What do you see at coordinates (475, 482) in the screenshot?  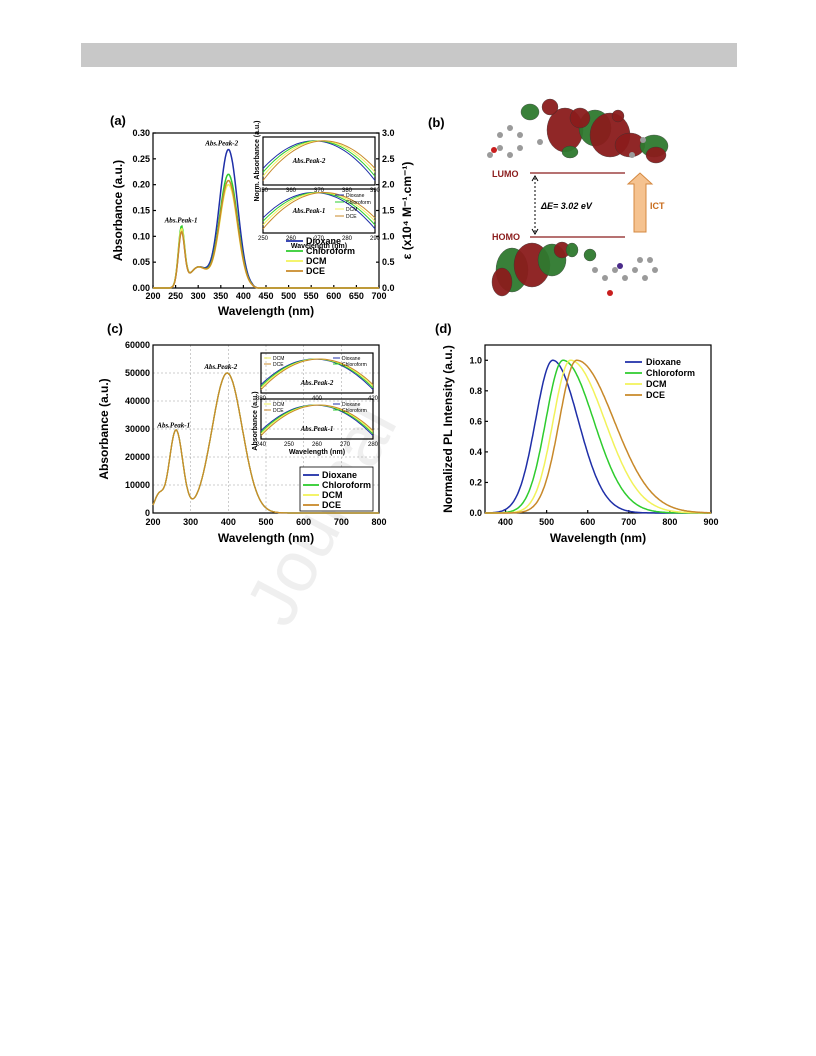 I see `y-tick-label: 0.2` at bounding box center [475, 482].